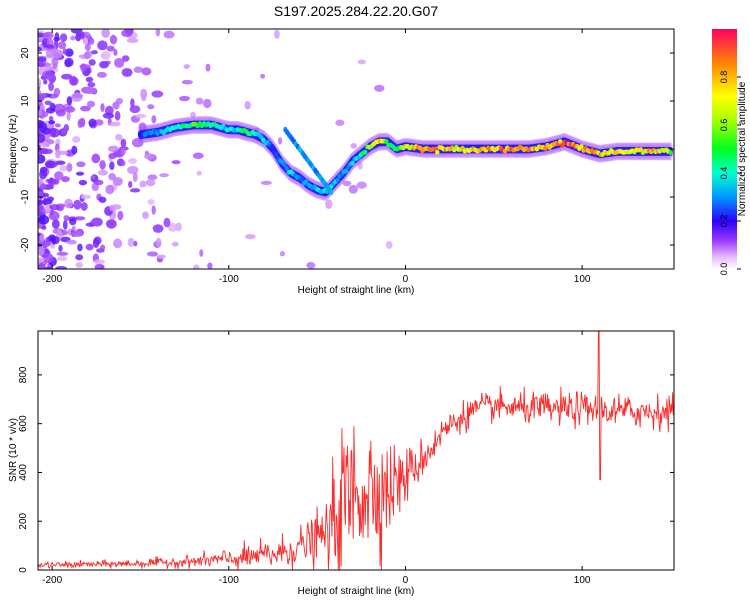 This screenshot has width=750, height=600. I want to click on y-tick-label: 800, so click(23, 374).